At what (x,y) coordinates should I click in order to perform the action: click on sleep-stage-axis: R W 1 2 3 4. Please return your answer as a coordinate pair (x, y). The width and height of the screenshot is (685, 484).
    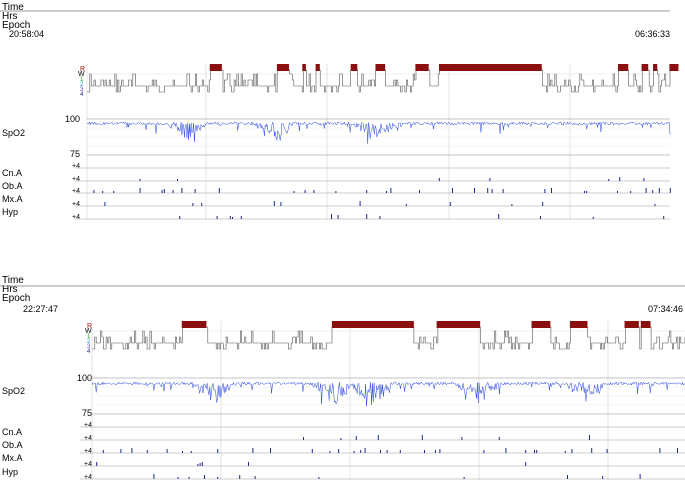
    Looking at the image, I should click on (88, 339).